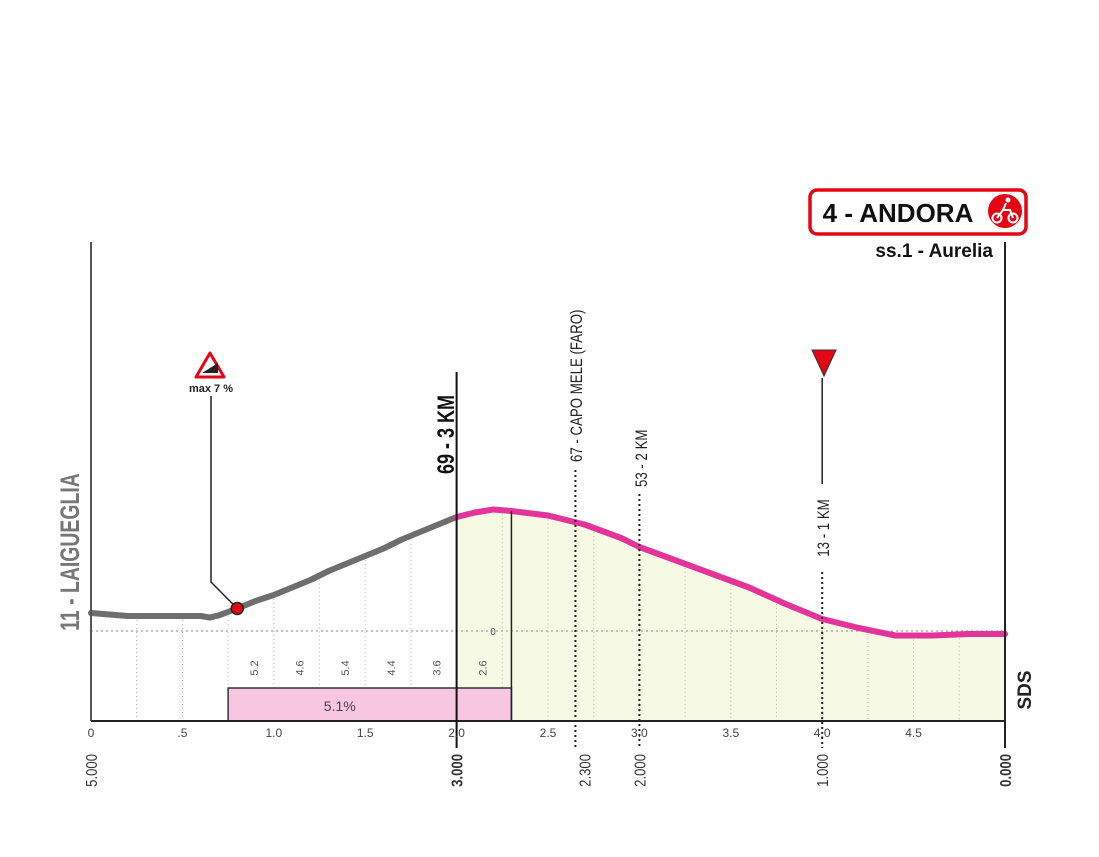 The height and width of the screenshot is (857, 1099). I want to click on x-tick-label: .5, so click(182, 733).